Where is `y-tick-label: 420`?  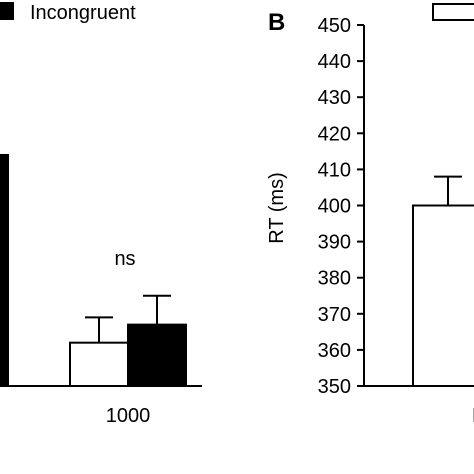 y-tick-label: 420 is located at coordinates (334, 134).